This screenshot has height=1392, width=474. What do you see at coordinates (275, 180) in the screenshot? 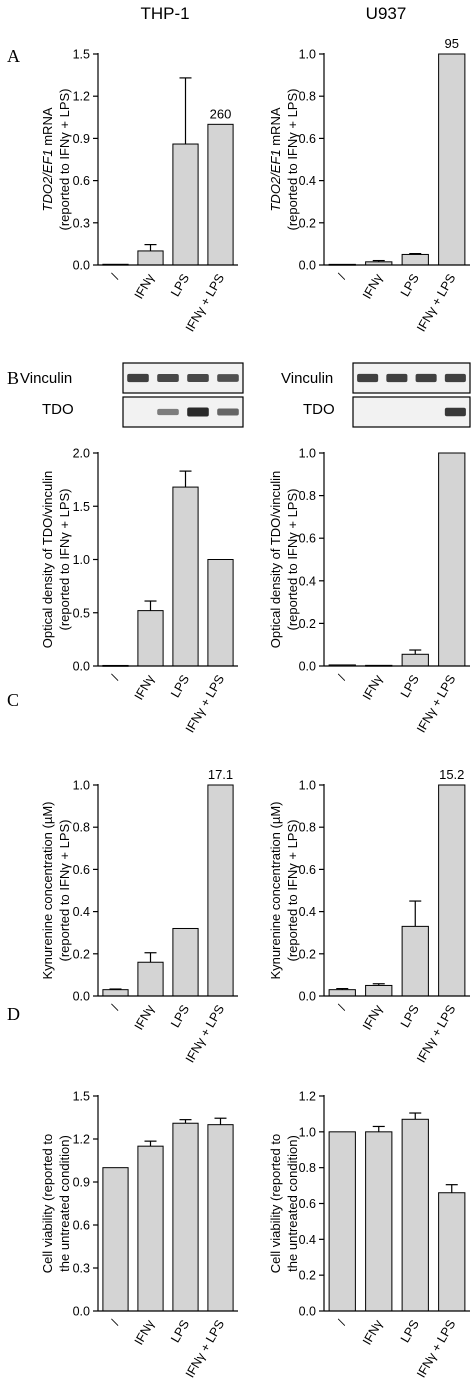
I see `y-axis-label-part: TDO2/EF1` at bounding box center [275, 180].